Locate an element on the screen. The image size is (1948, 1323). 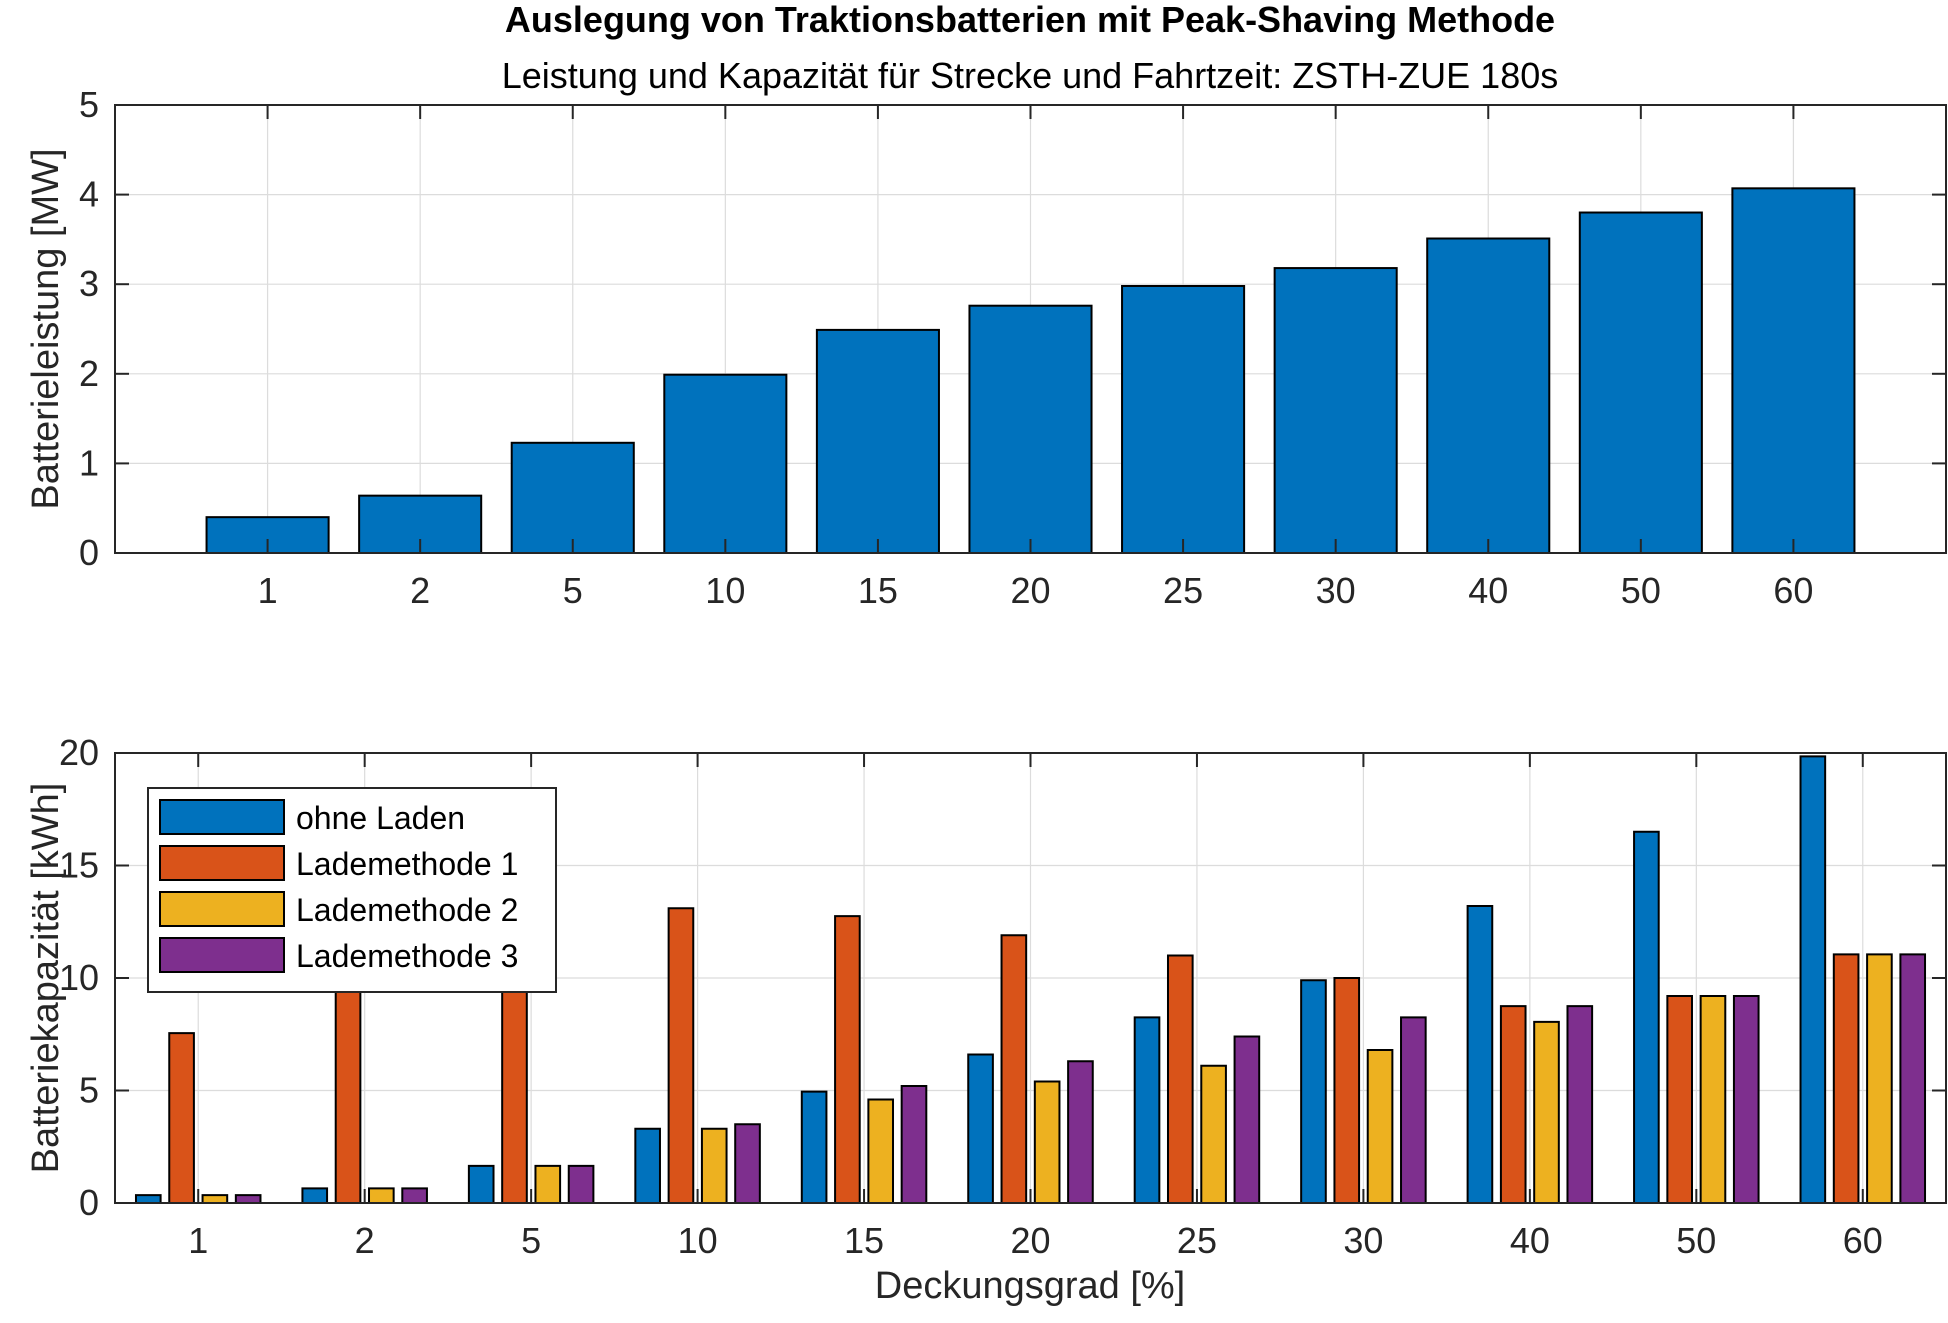
y-tick-label: 4 is located at coordinates (89, 194).